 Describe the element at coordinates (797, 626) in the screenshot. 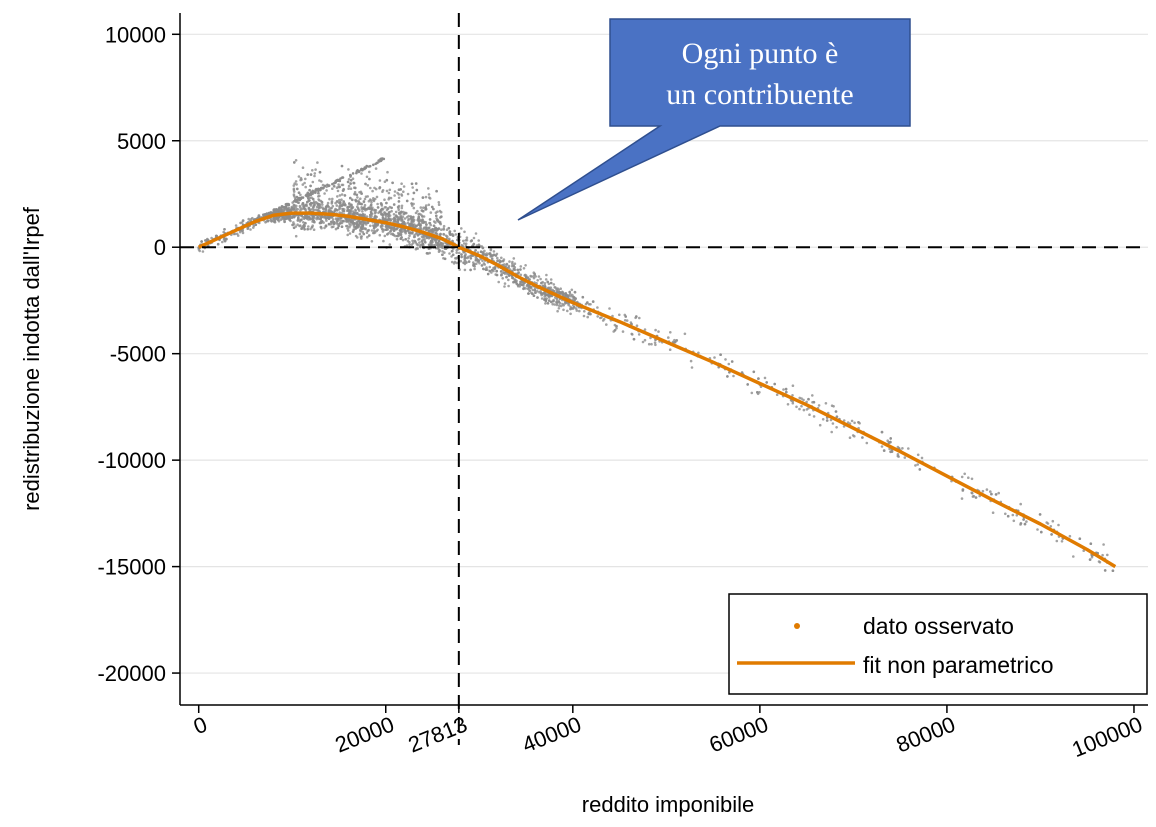

I see `legend-marker-observed` at that location.